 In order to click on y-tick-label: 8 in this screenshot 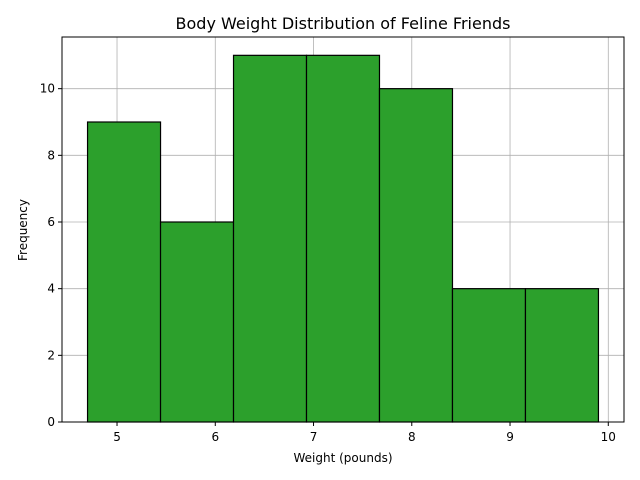, I will do `click(51, 155)`.